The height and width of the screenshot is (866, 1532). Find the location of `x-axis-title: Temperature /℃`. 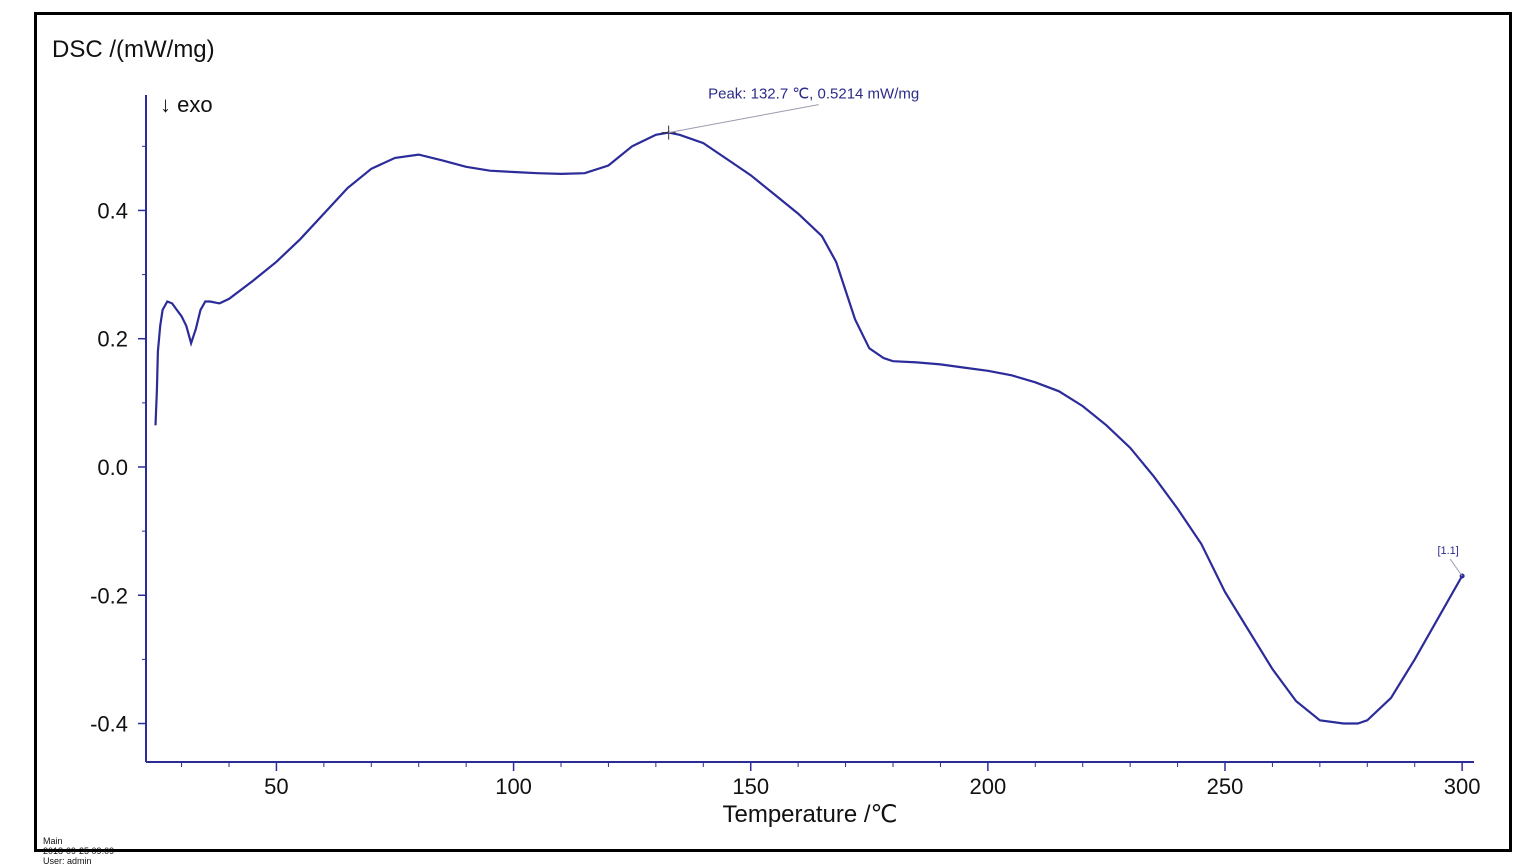

x-axis-title: Temperature /℃ is located at coordinates (809, 814).